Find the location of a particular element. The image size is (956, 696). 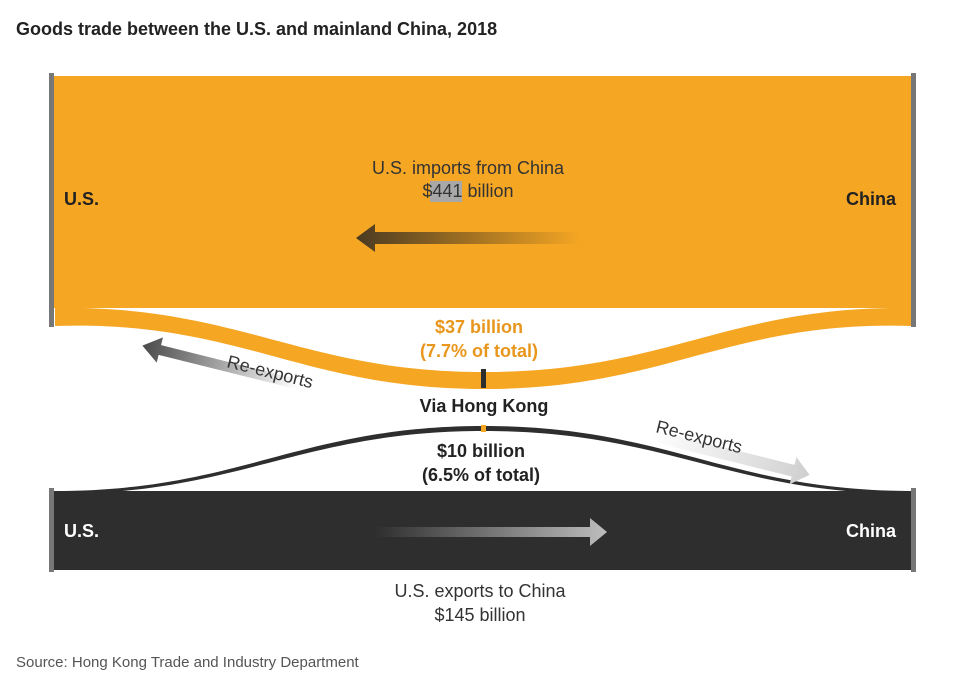

hk-china-share: (6.5% of total) is located at coordinates (481, 475).